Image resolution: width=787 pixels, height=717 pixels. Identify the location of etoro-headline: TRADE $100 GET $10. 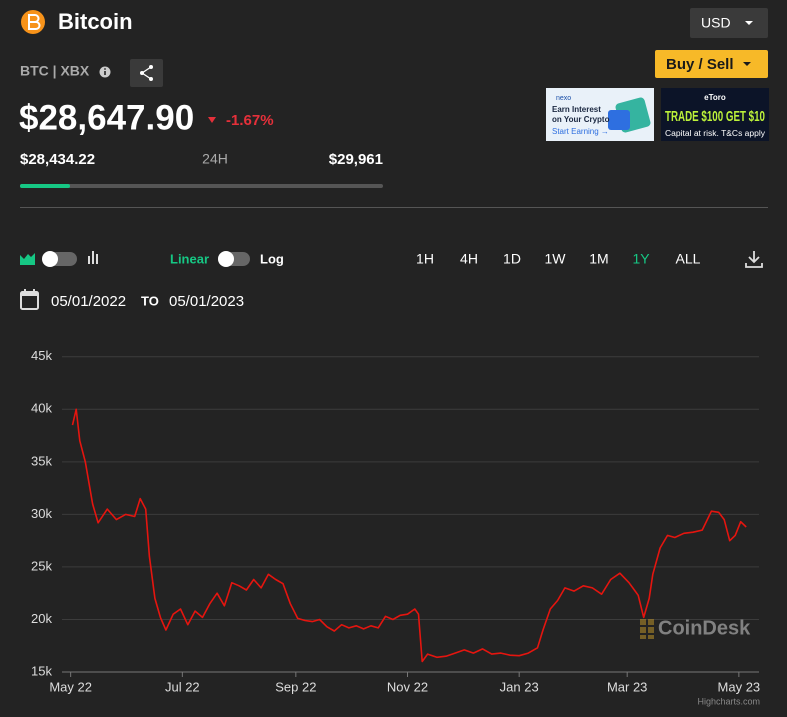
(715, 116).